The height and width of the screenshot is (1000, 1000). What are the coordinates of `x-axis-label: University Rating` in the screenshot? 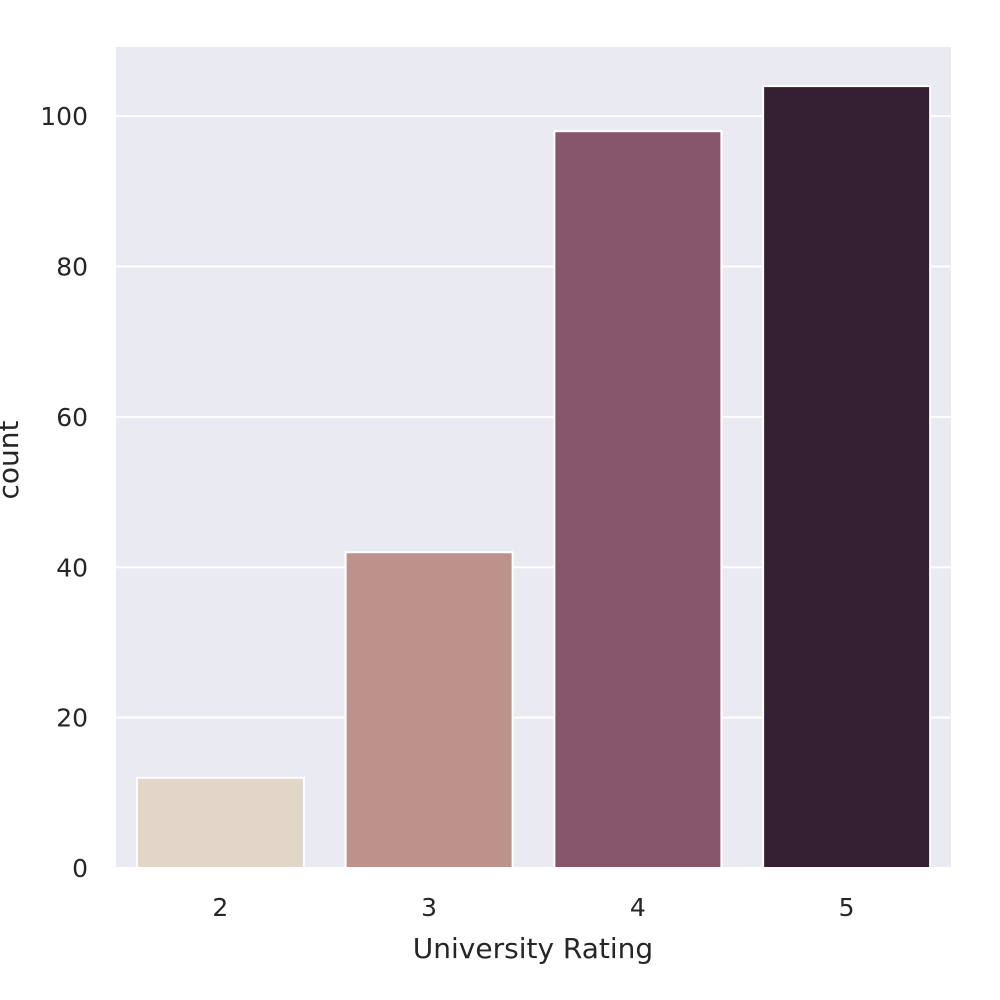 It's located at (533, 948).